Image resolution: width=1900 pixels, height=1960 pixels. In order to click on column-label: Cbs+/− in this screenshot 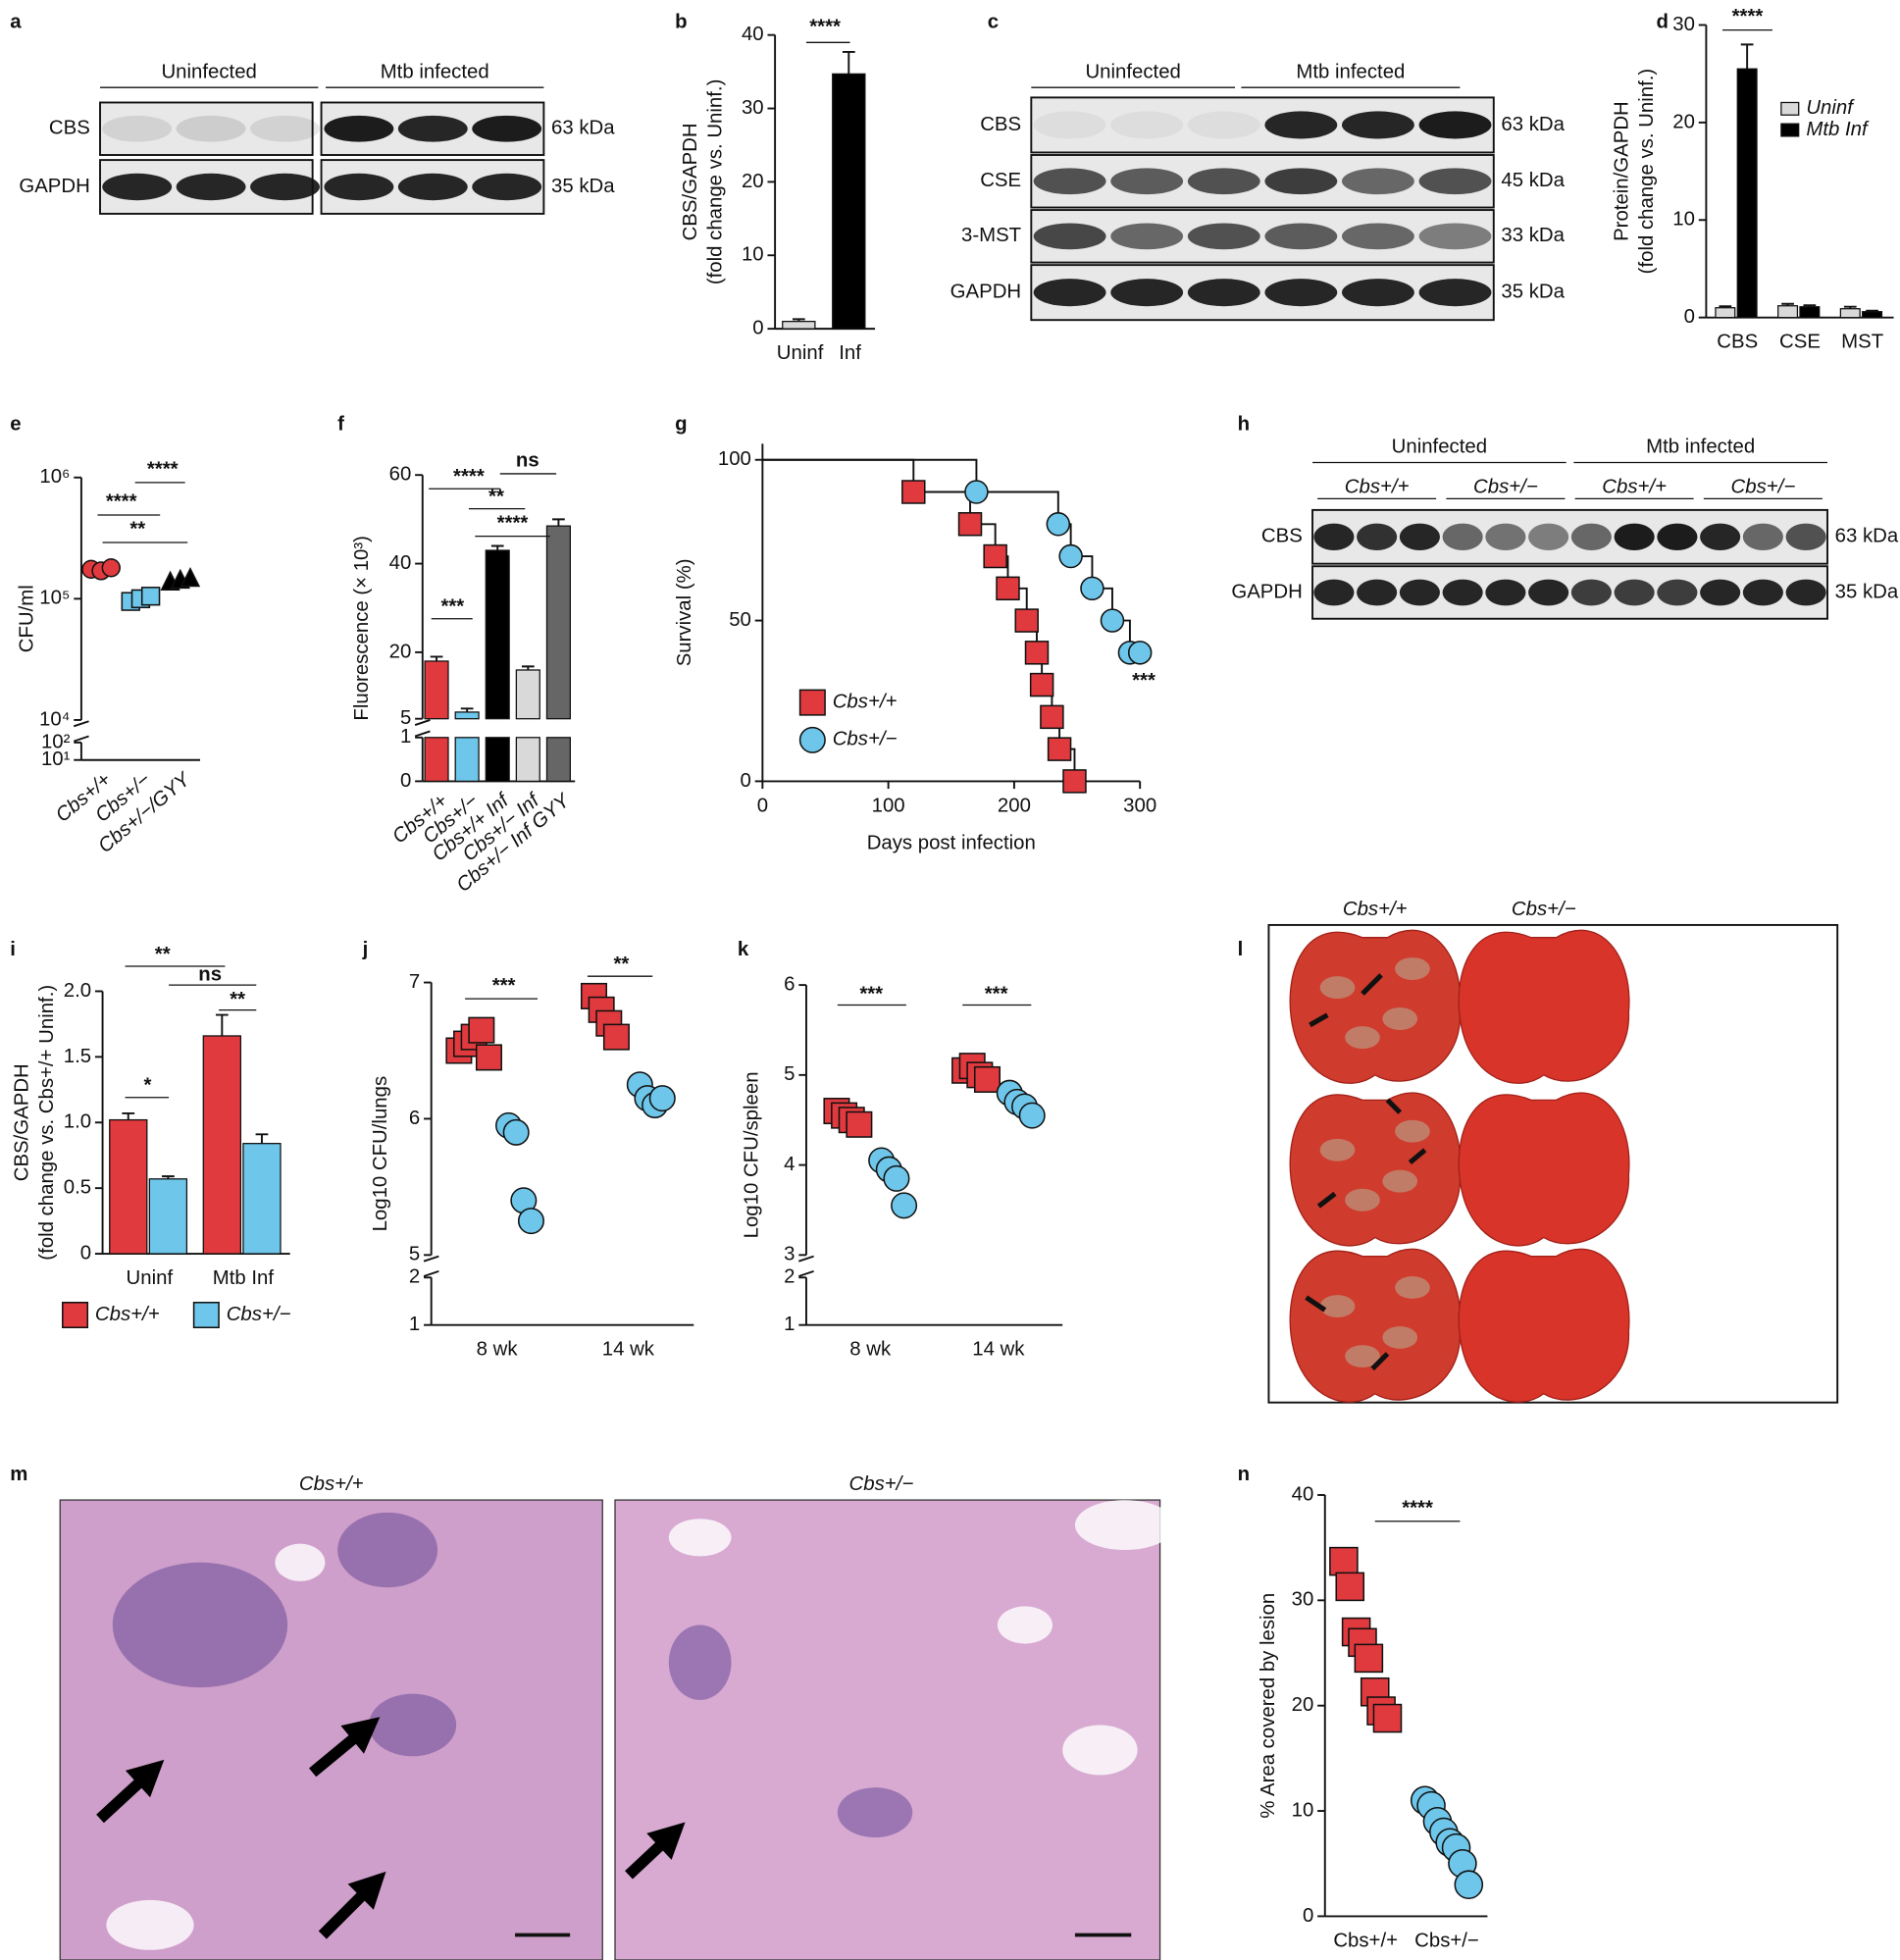, I will do `click(1544, 909)`.